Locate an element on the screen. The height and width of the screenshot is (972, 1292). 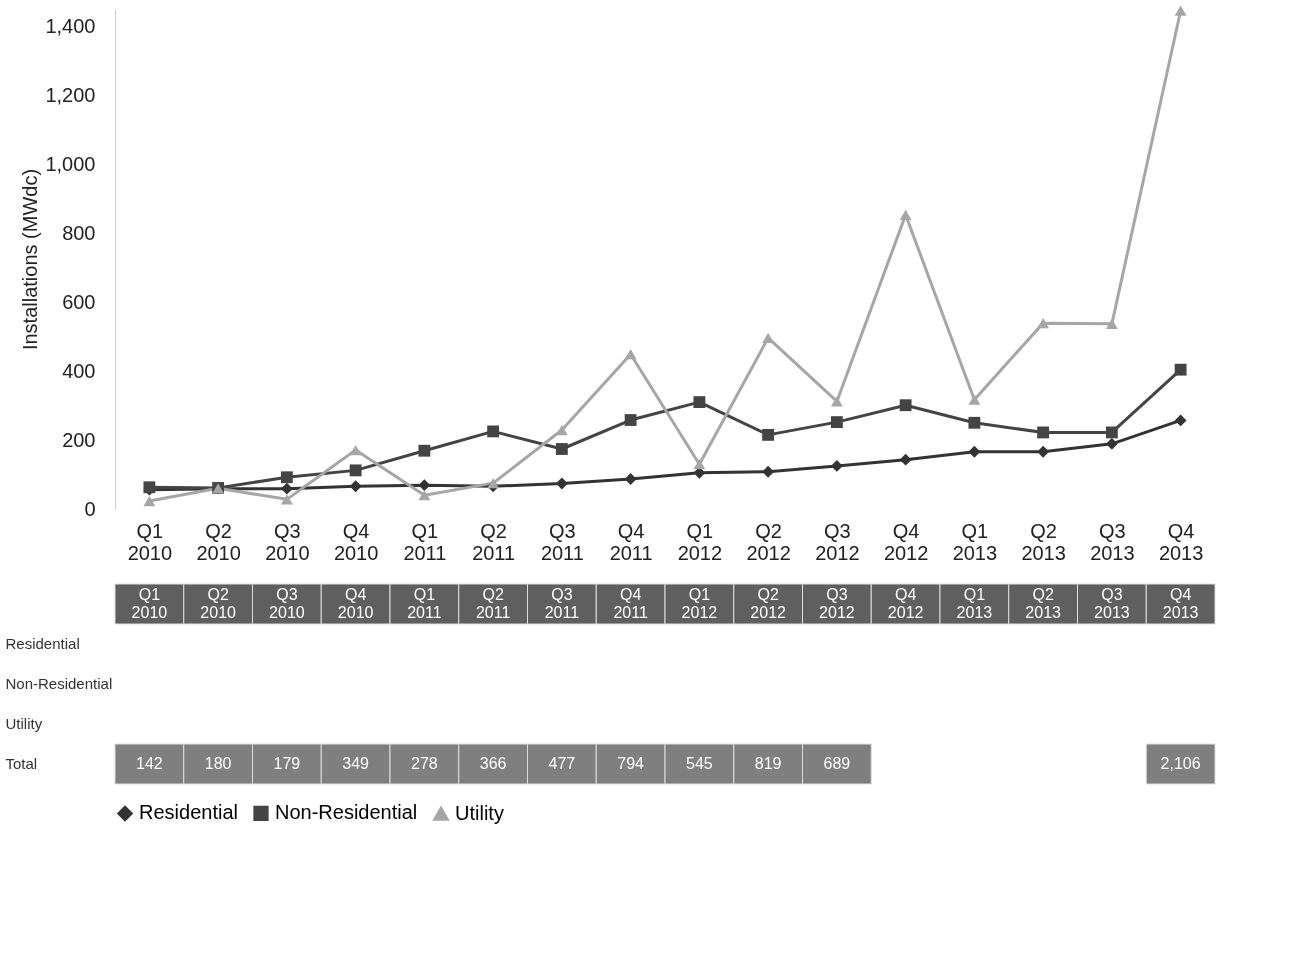
x-tick-label: Q2 2013 is located at coordinates (1043, 603).